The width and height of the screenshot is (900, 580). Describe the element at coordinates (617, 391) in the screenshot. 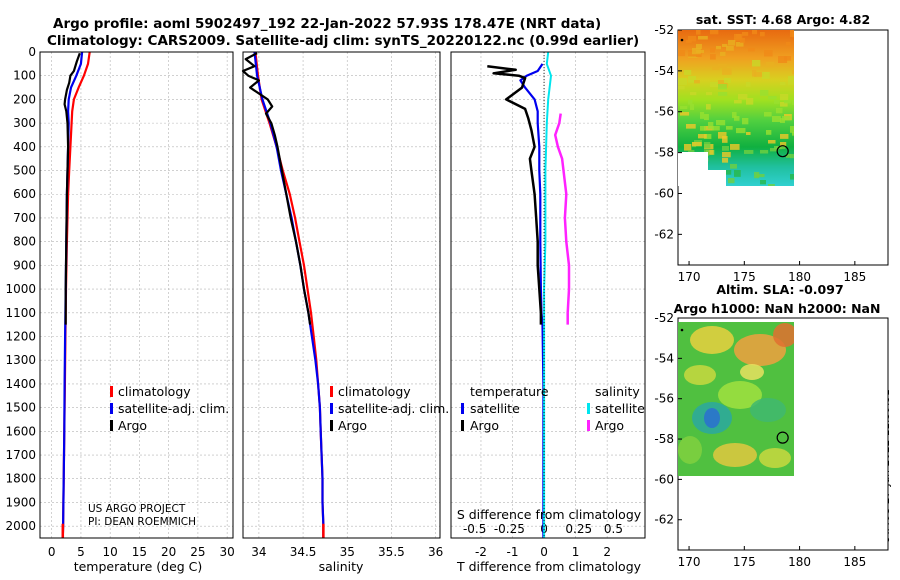

I see `legend-title-salinity: salinity` at that location.